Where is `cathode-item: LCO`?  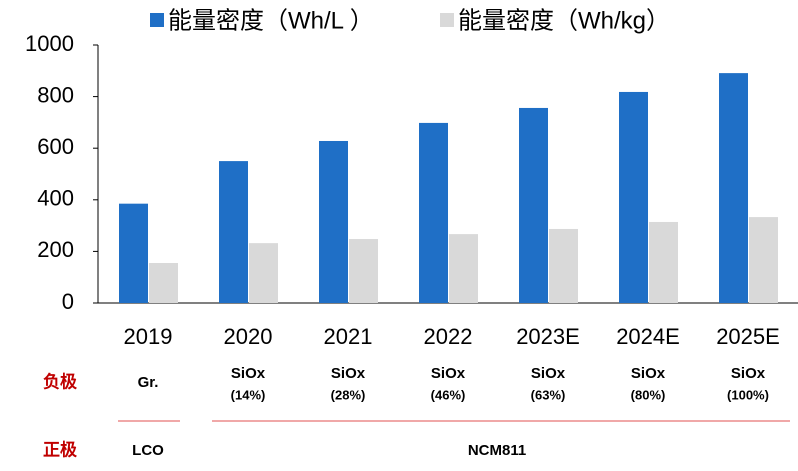 cathode-item: LCO is located at coordinates (148, 450).